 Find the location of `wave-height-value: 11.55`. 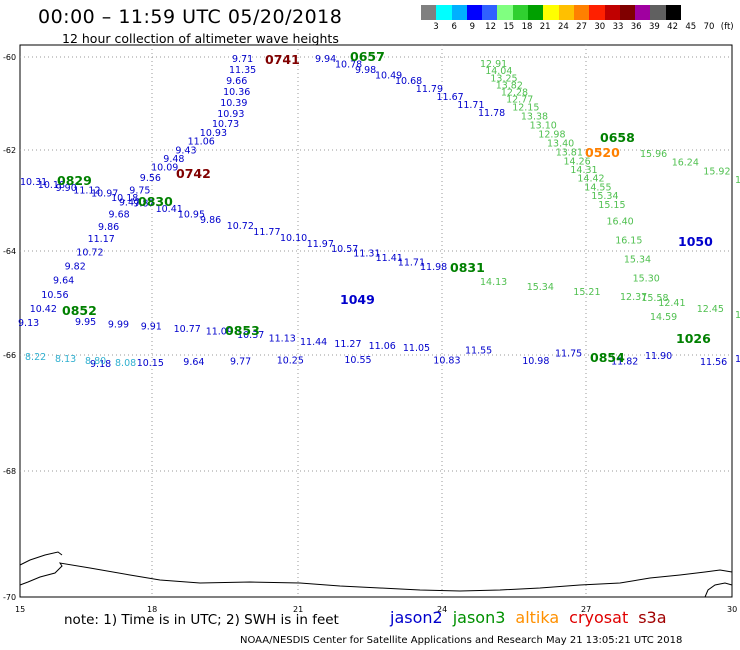

wave-height-value: 11.55 is located at coordinates (478, 350).